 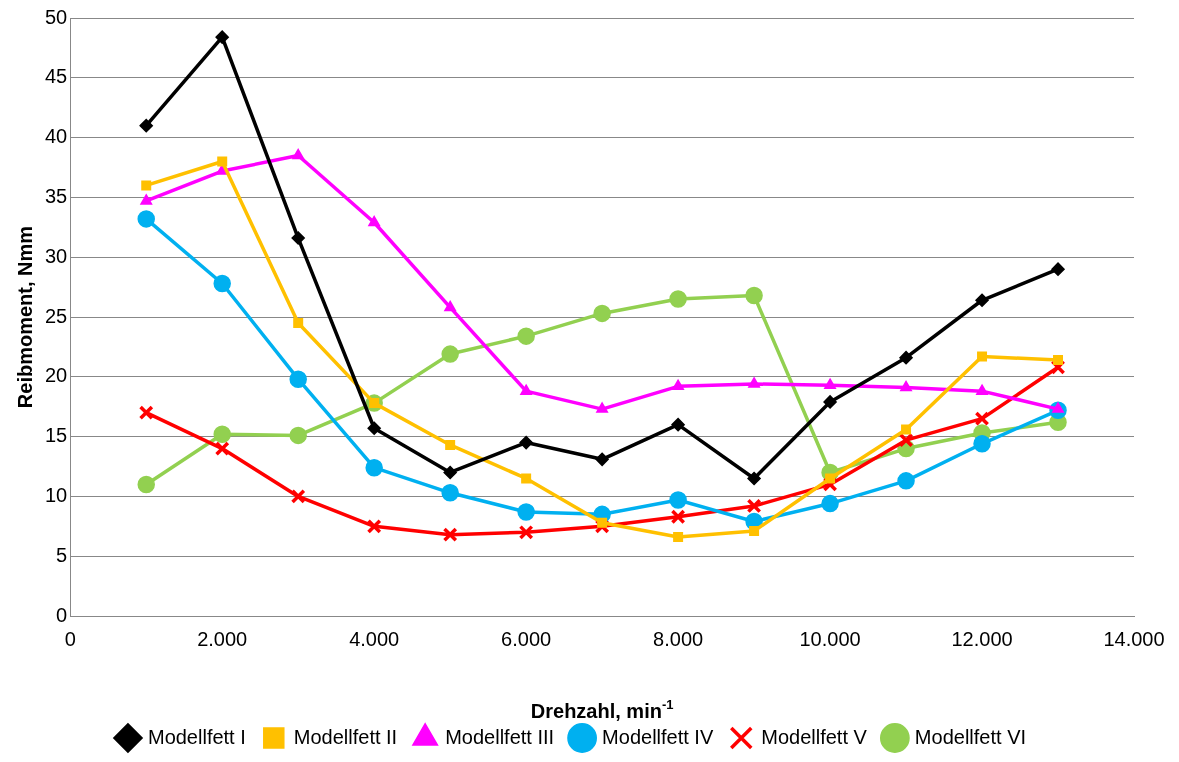 What do you see at coordinates (374, 638) in the screenshot?
I see `x-tick-label: 4.000` at bounding box center [374, 638].